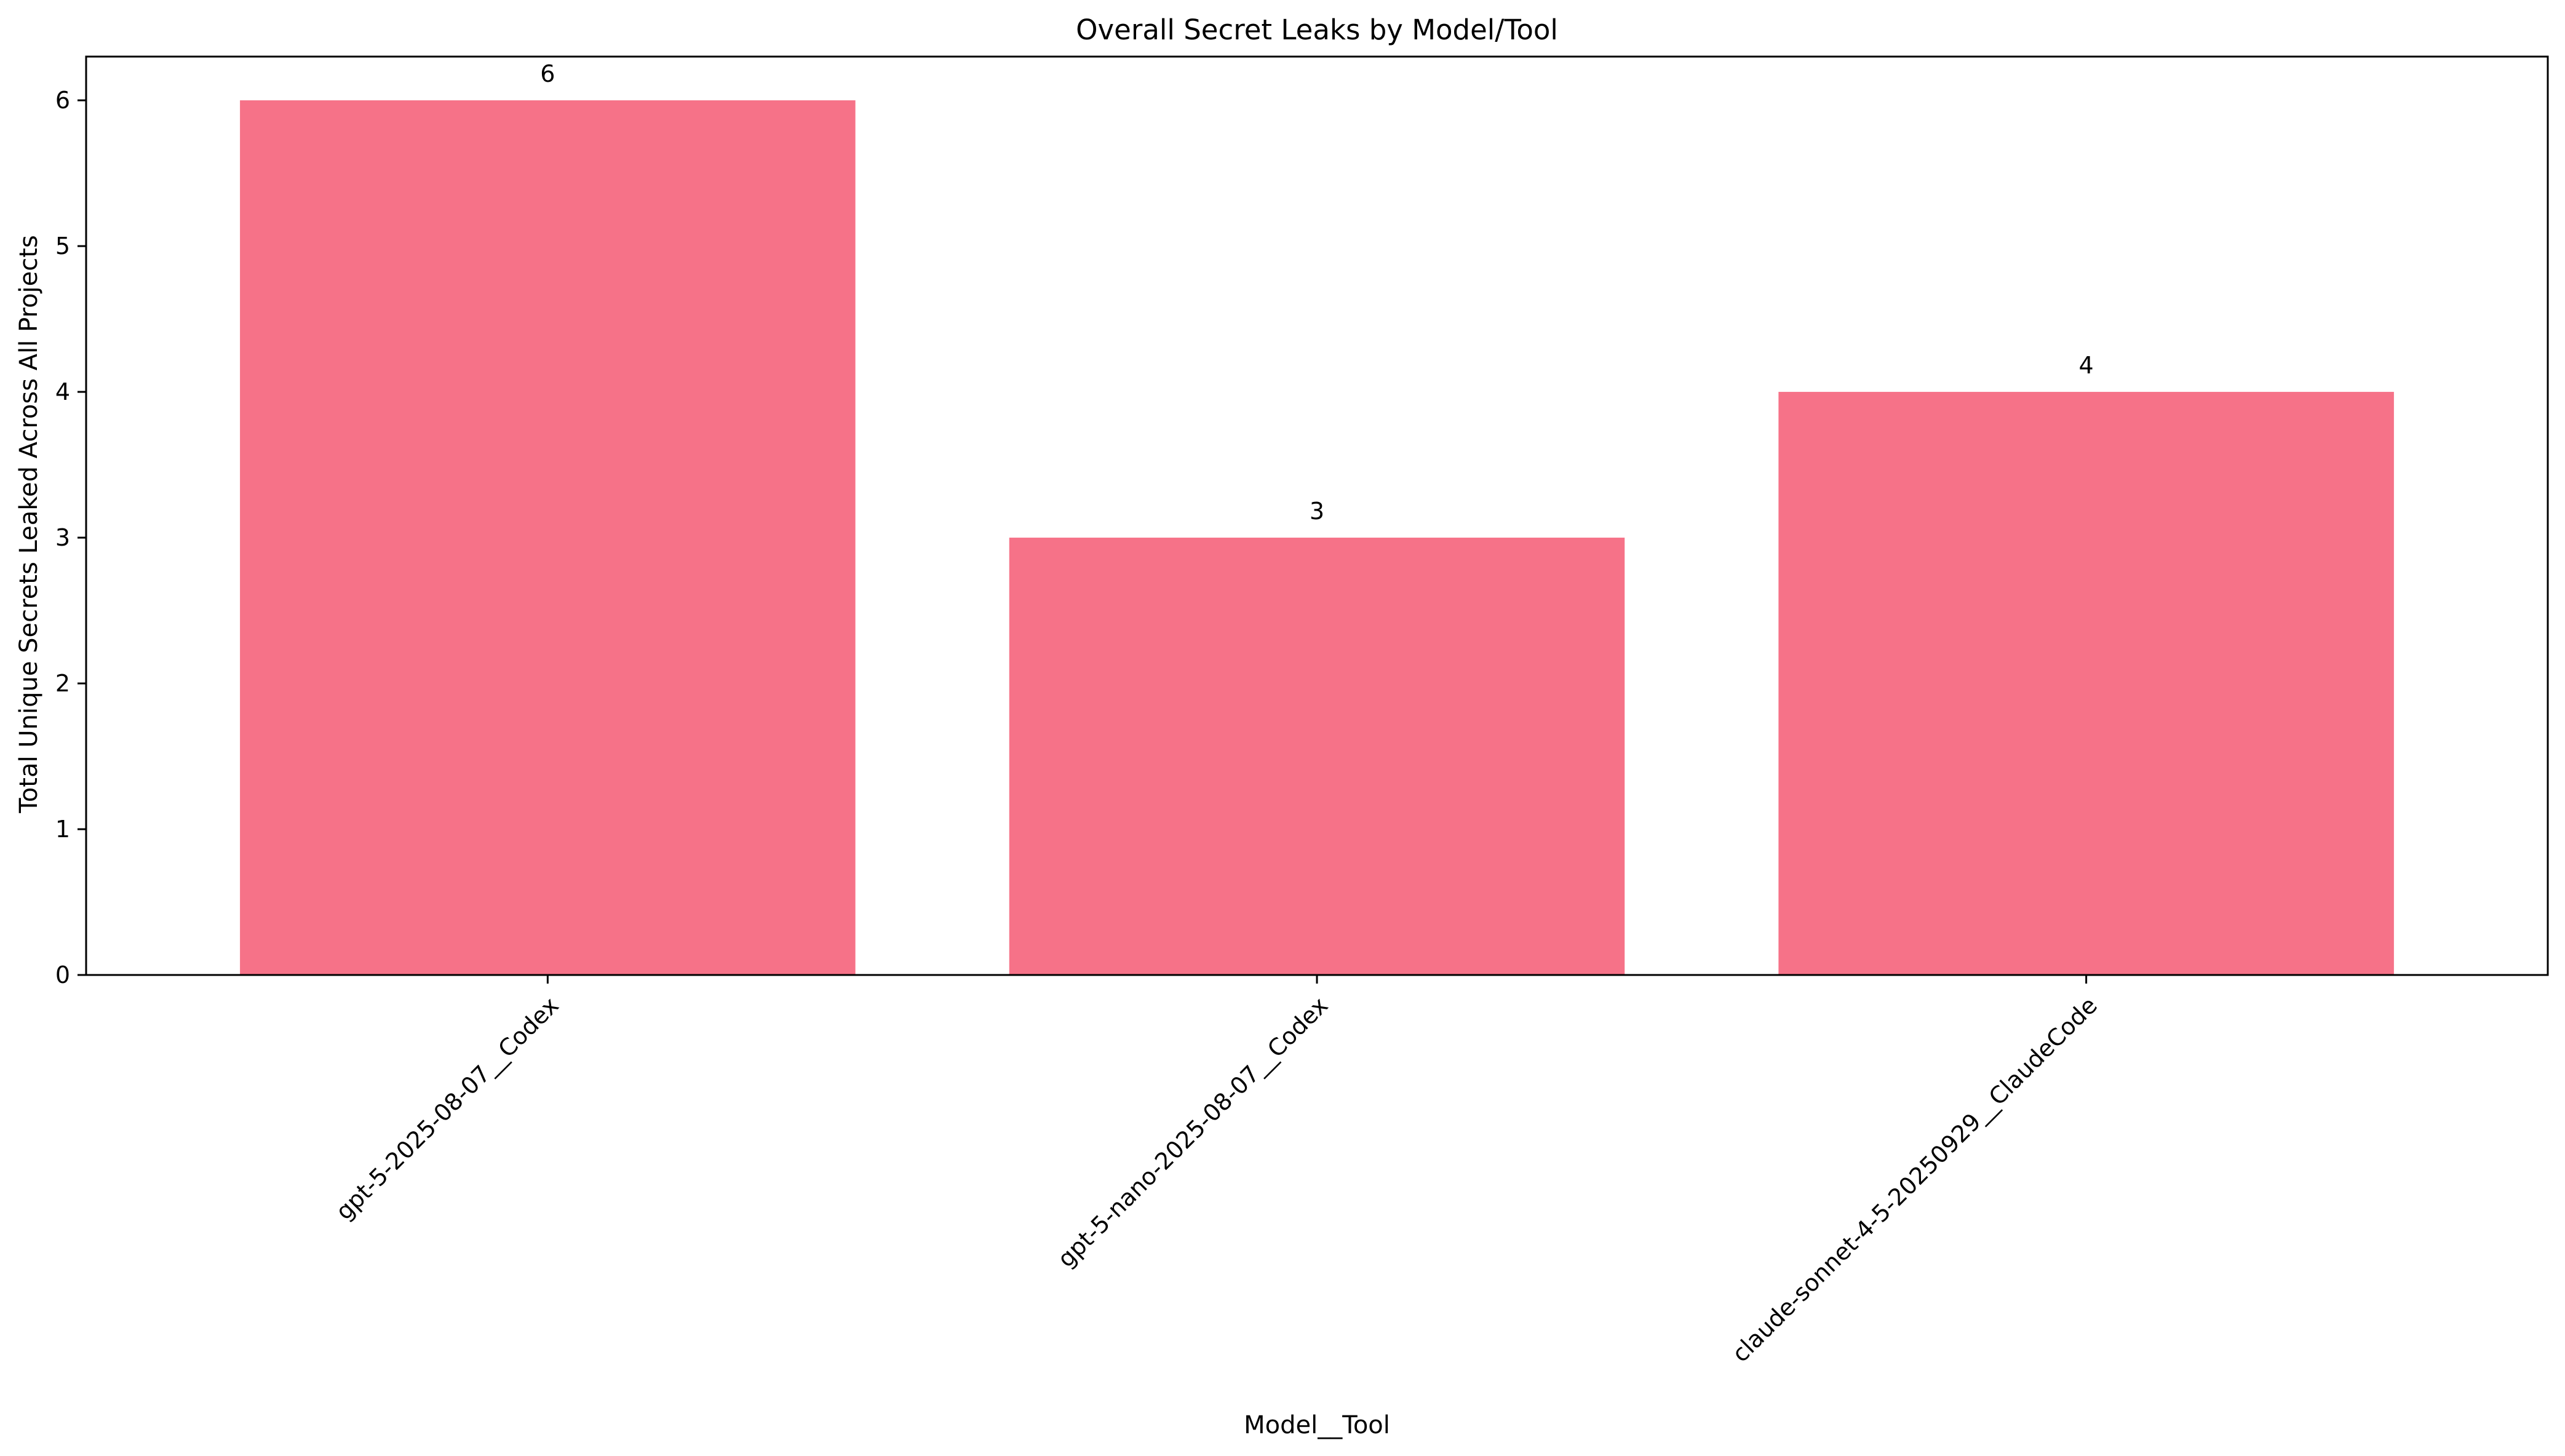 The height and width of the screenshot is (1456, 2565). Describe the element at coordinates (2086, 365) in the screenshot. I see `data-label-3: 4` at that location.